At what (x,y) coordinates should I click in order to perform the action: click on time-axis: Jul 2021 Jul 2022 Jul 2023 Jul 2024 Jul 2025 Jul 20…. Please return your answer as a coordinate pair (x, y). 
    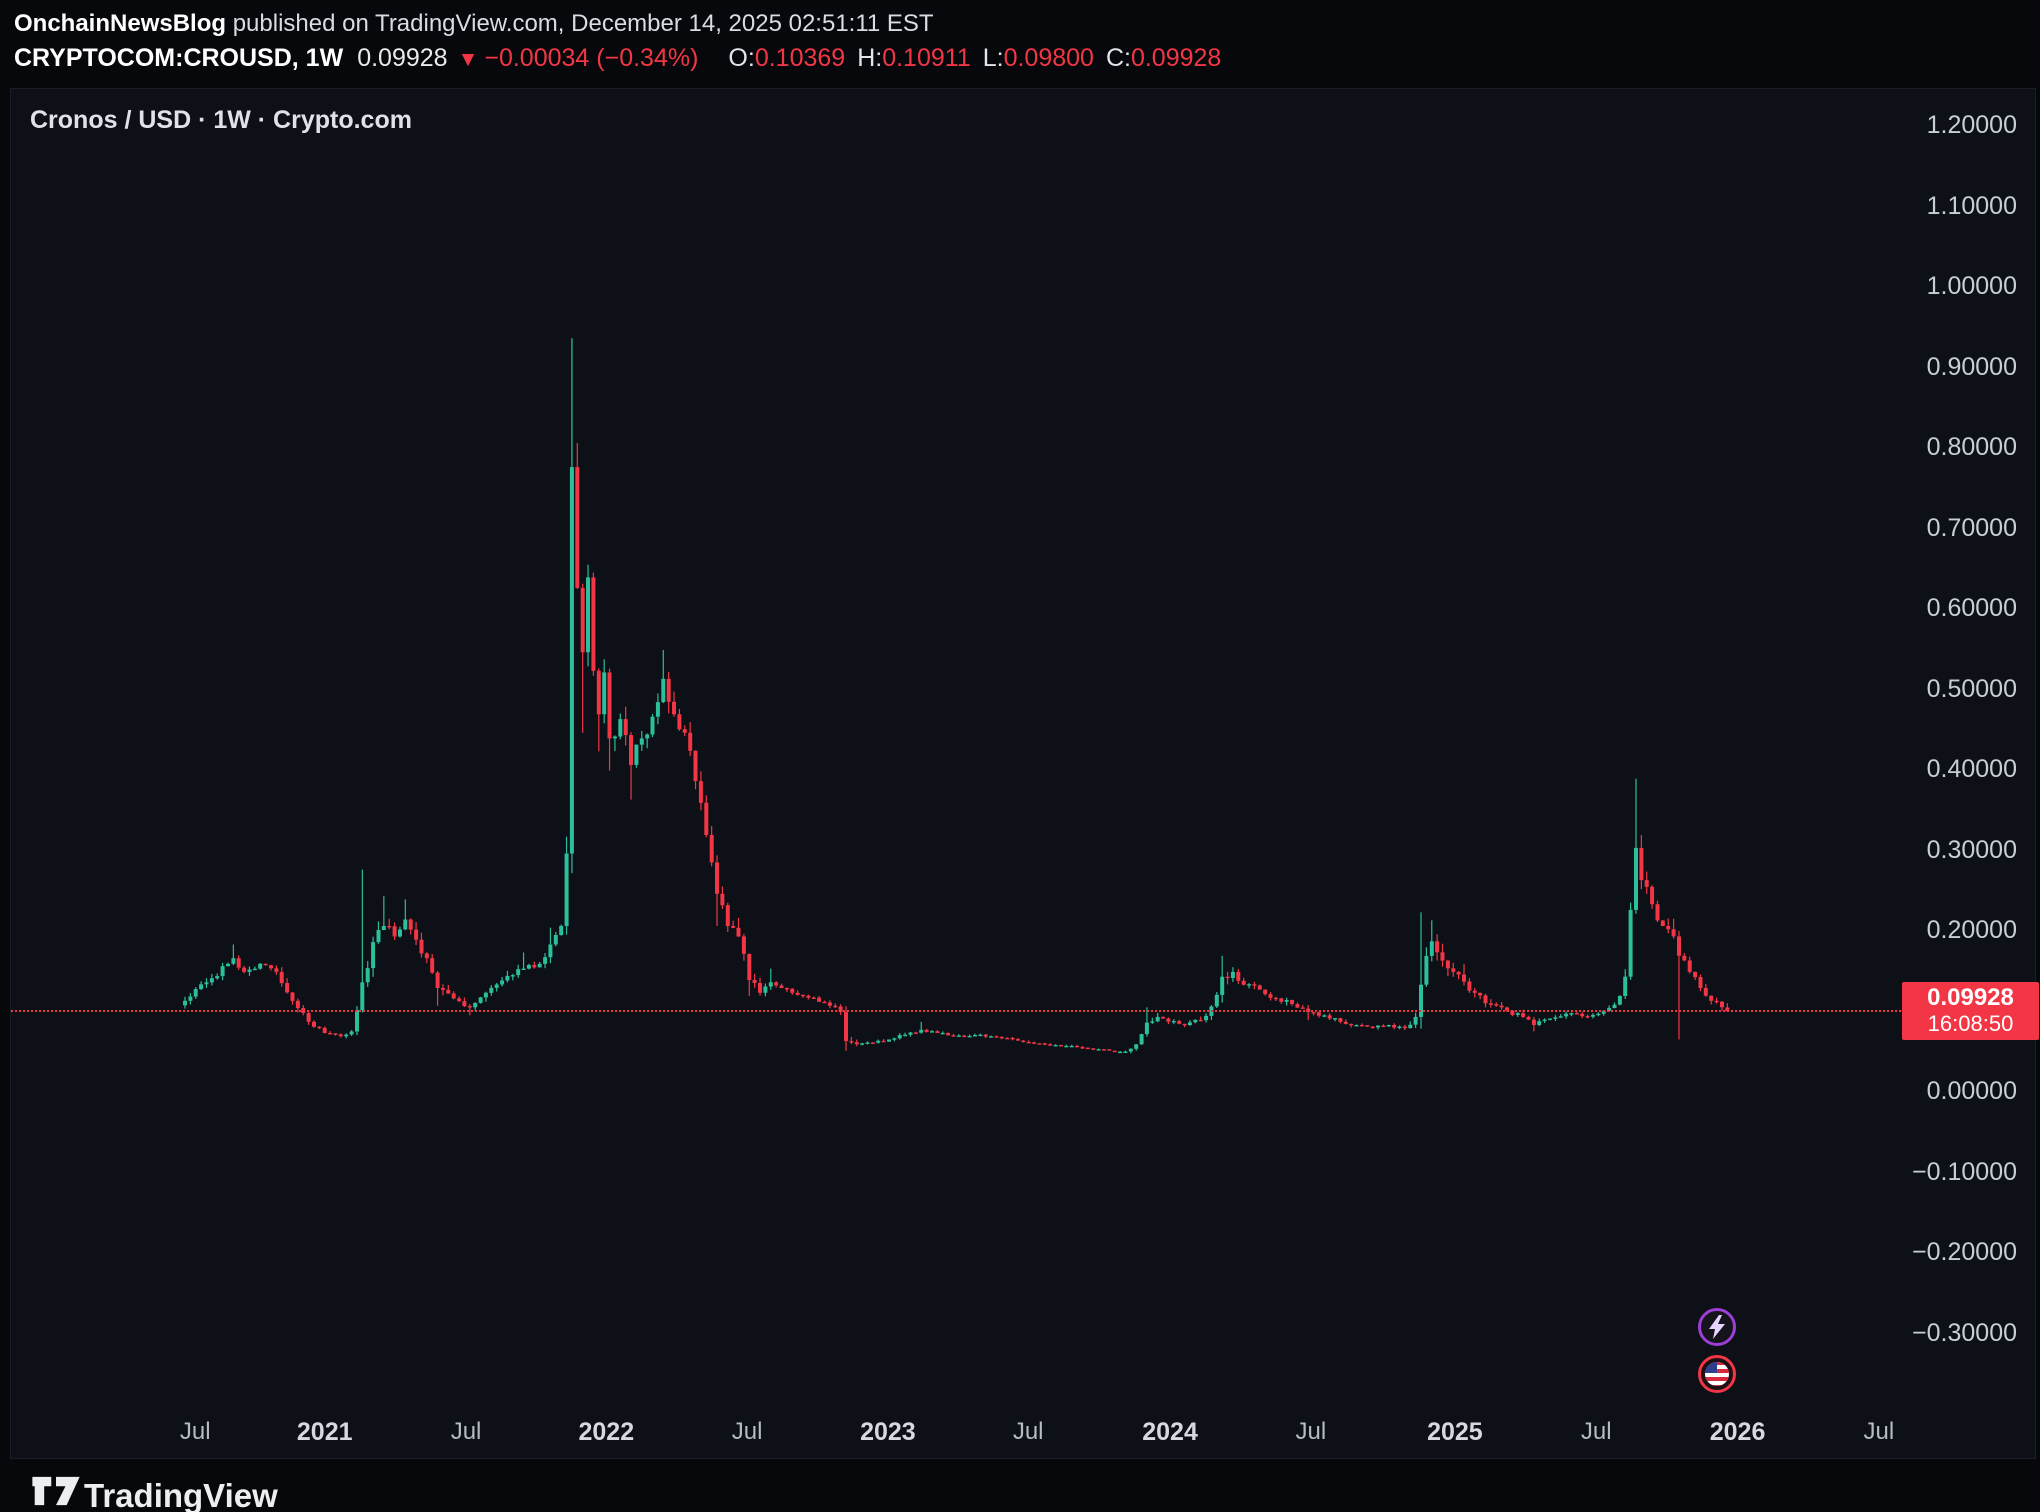
    Looking at the image, I should click on (1023, 1431).